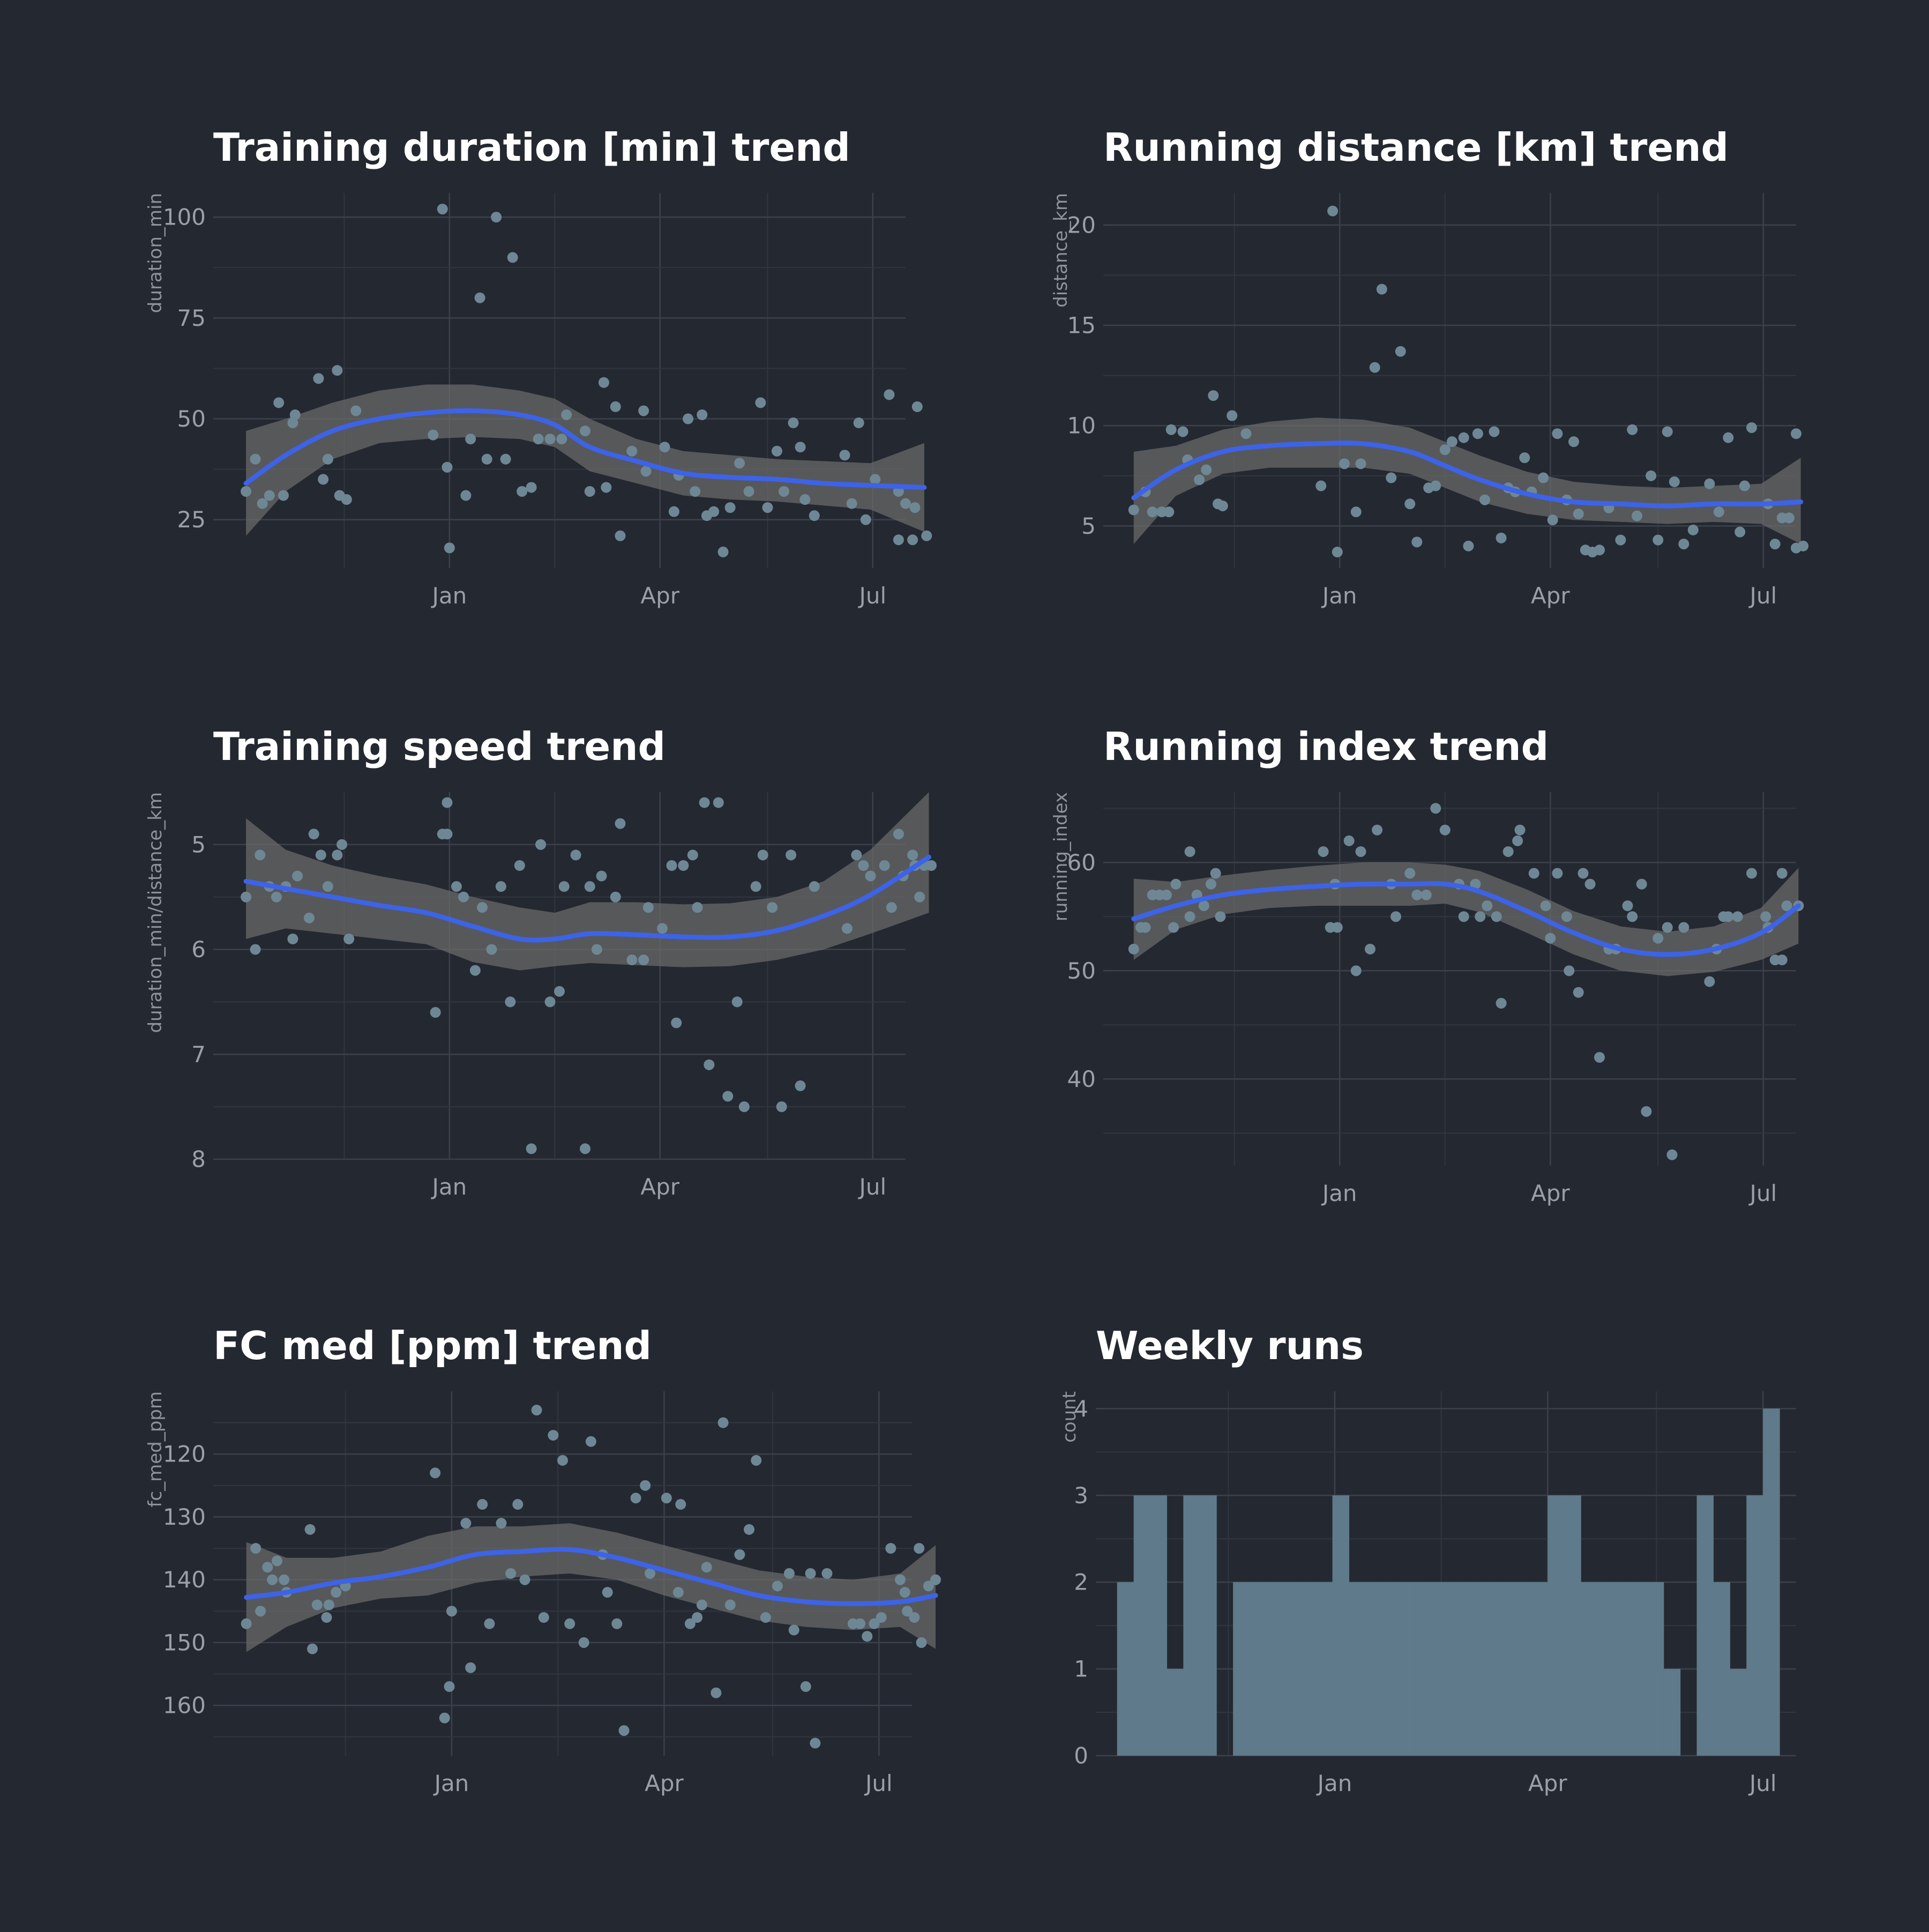 This screenshot has height=1932, width=1929. I want to click on y-tick-label: 2, so click(1081, 1582).